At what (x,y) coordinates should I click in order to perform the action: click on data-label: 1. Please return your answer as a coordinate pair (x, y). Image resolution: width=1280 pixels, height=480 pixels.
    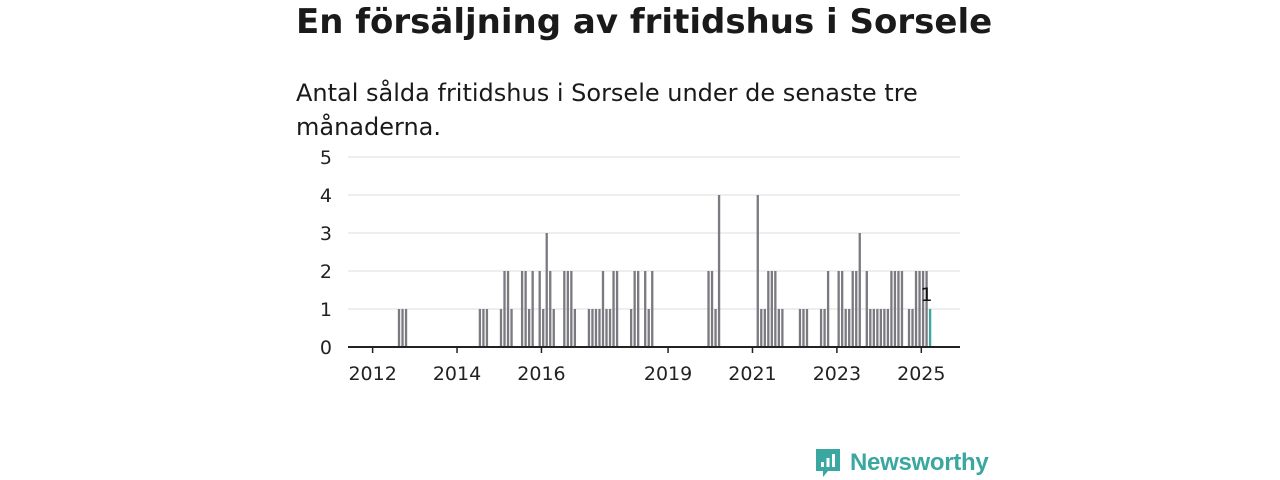
    Looking at the image, I should click on (927, 295).